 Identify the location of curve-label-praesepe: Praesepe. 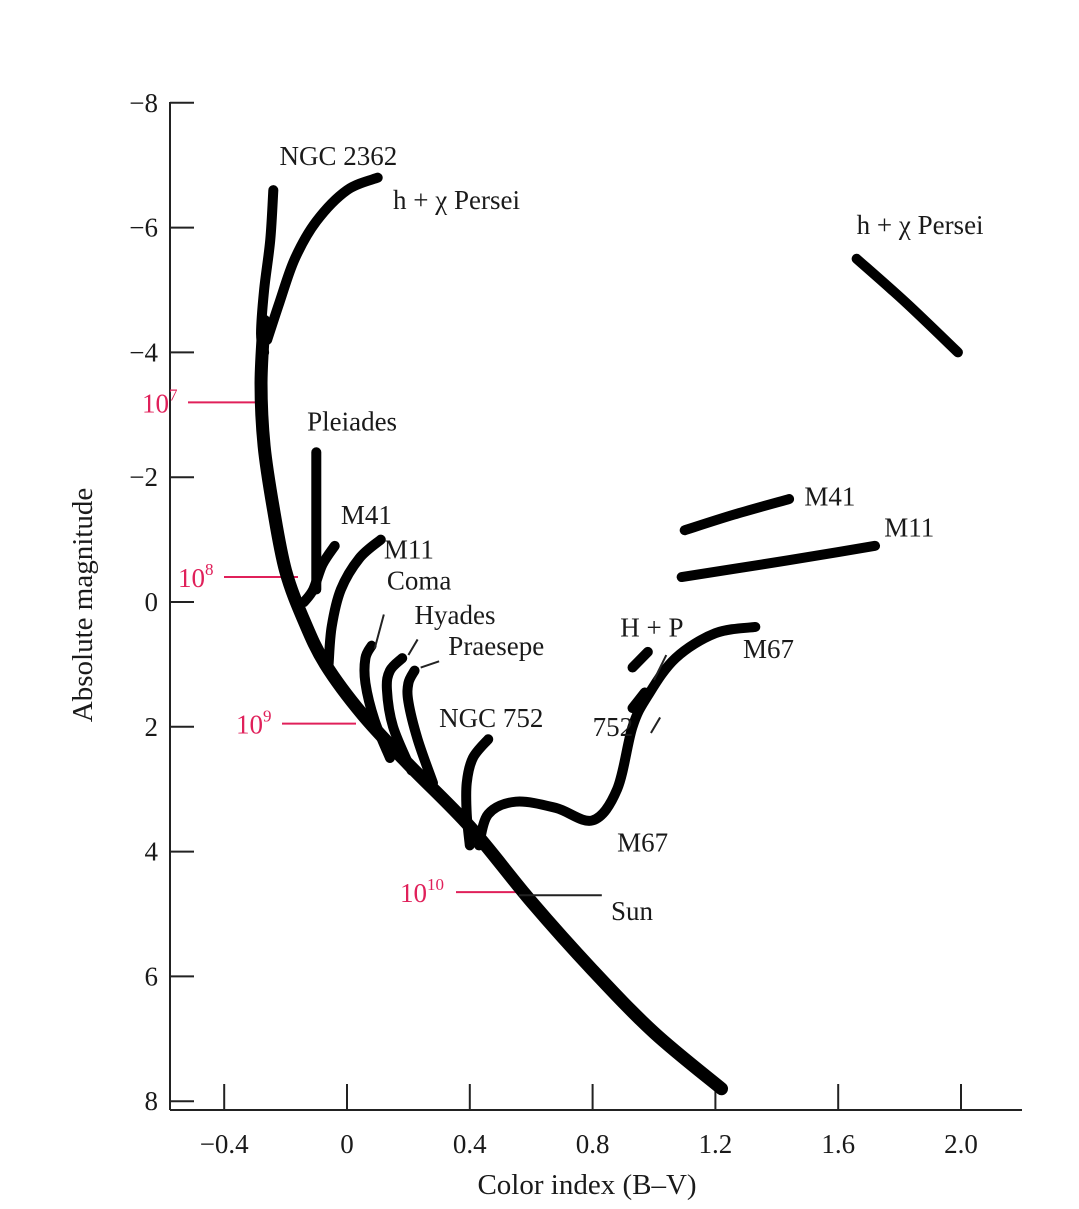
(496, 646).